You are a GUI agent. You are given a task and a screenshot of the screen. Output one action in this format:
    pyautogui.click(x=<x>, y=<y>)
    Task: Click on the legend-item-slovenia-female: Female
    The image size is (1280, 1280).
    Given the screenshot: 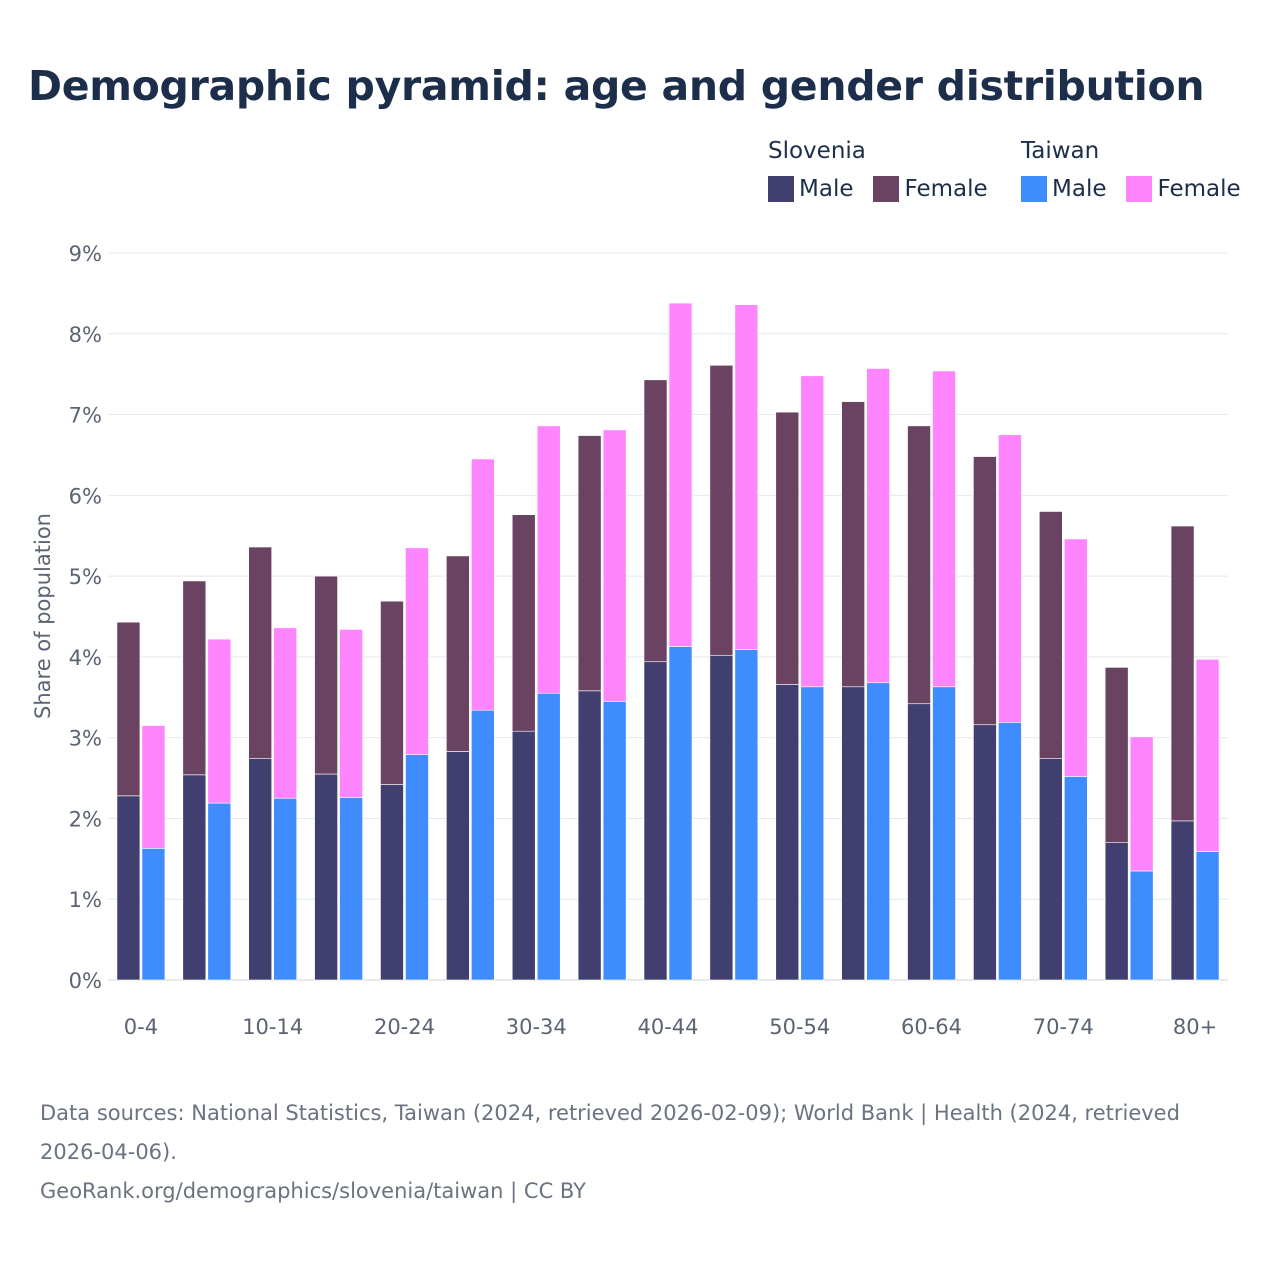 What is the action you would take?
    pyautogui.click(x=930, y=189)
    